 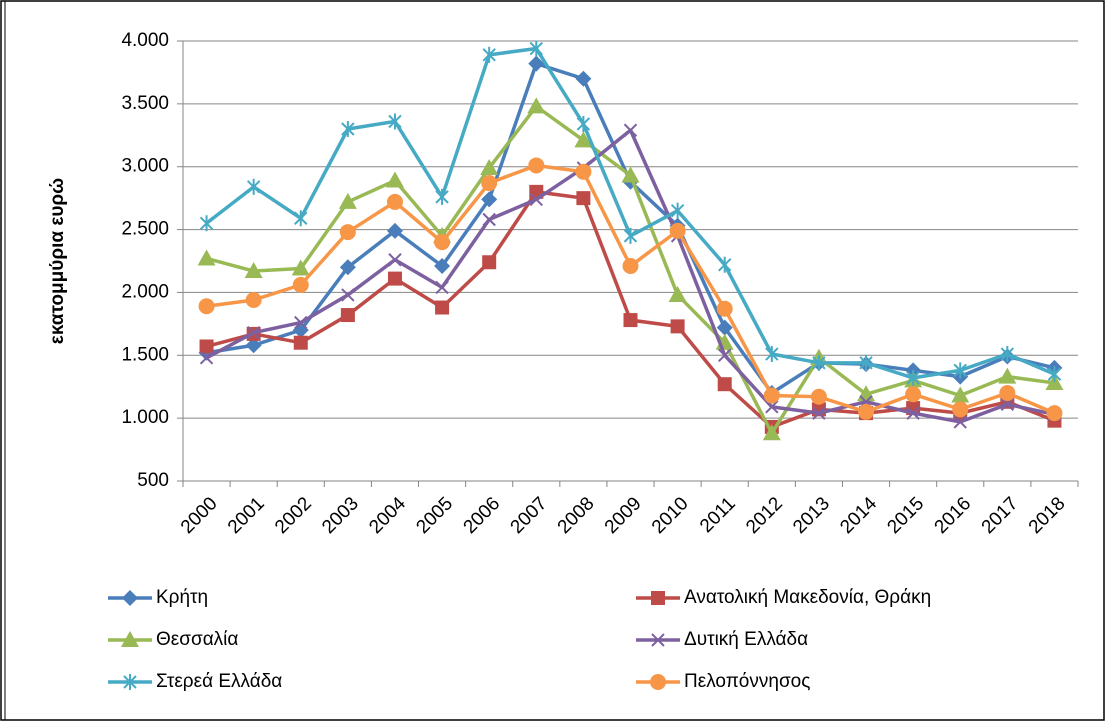 I want to click on legend-label: Κρήτη, so click(x=182, y=597).